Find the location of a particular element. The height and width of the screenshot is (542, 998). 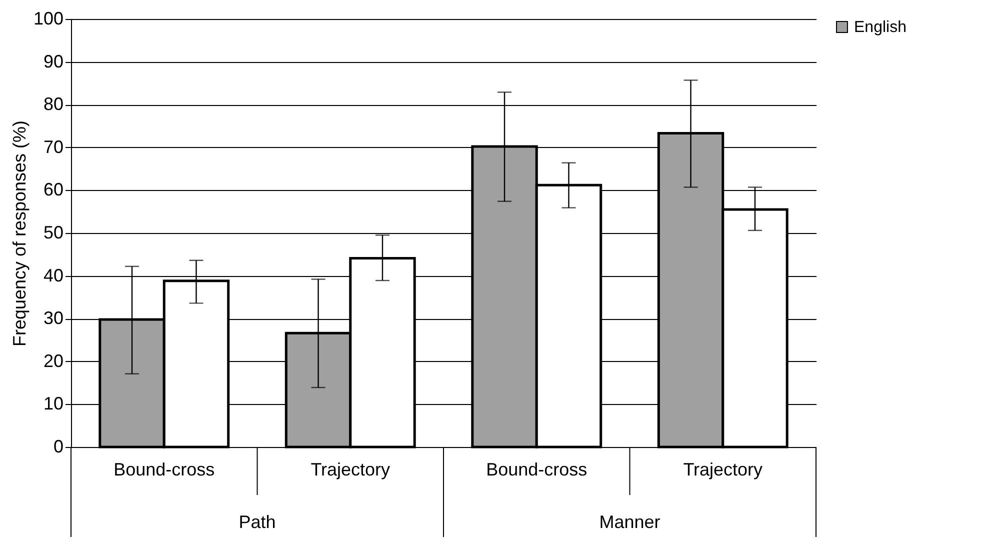

y-tick-label: 80 is located at coordinates (53, 104).